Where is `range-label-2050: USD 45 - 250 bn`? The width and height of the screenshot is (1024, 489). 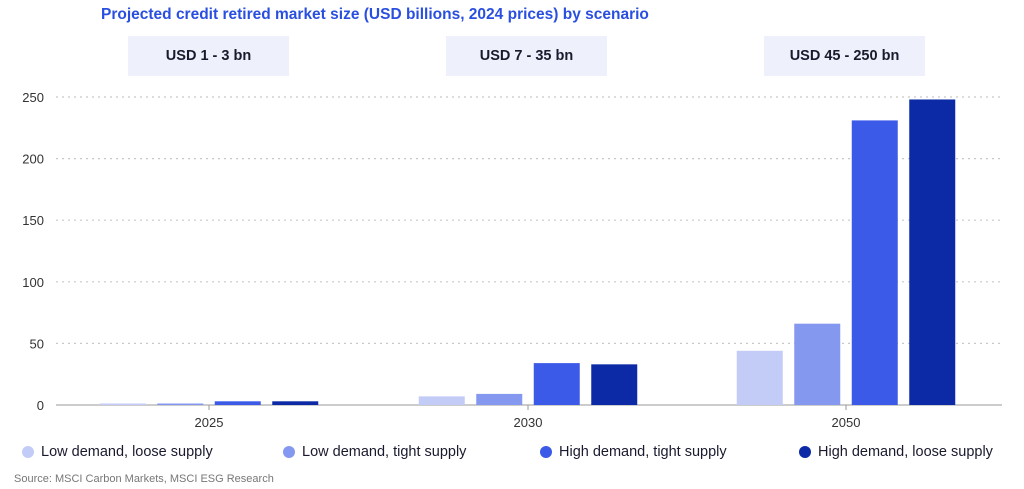 range-label-2050: USD 45 - 250 bn is located at coordinates (844, 56).